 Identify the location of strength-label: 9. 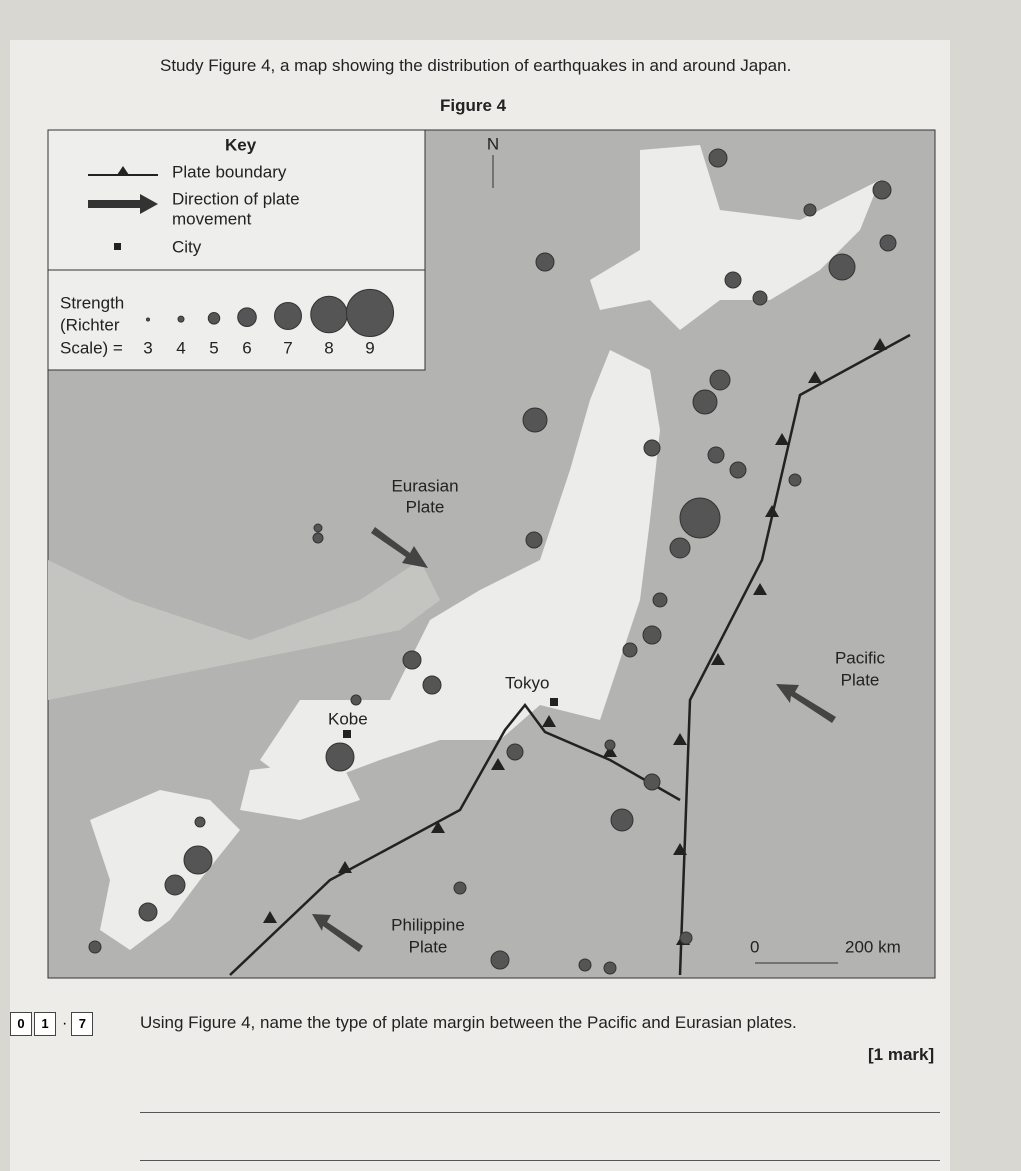
(369, 347).